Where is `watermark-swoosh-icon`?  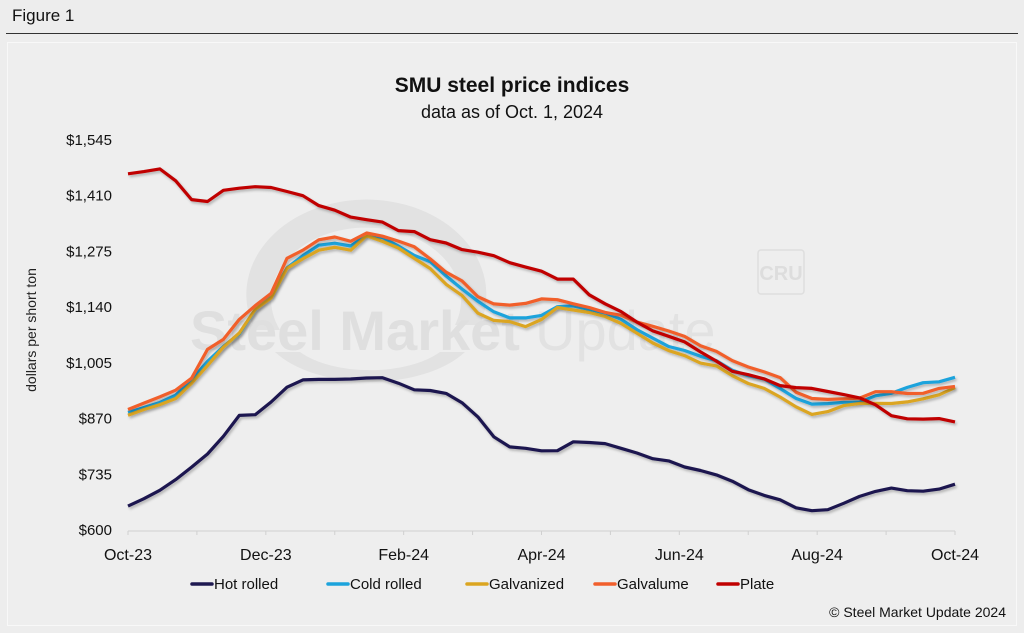 watermark-swoosh-icon is located at coordinates (366, 264).